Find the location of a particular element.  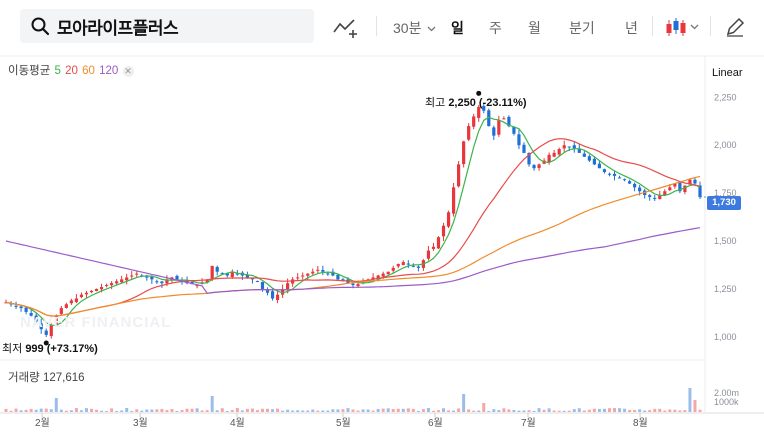

interval-label: 30분 is located at coordinates (407, 28).